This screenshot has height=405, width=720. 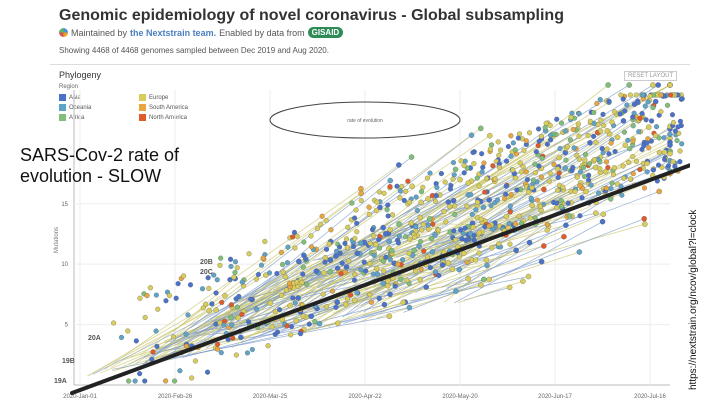 What do you see at coordinates (60, 381) in the screenshot?
I see `clade-label: 19A` at bounding box center [60, 381].